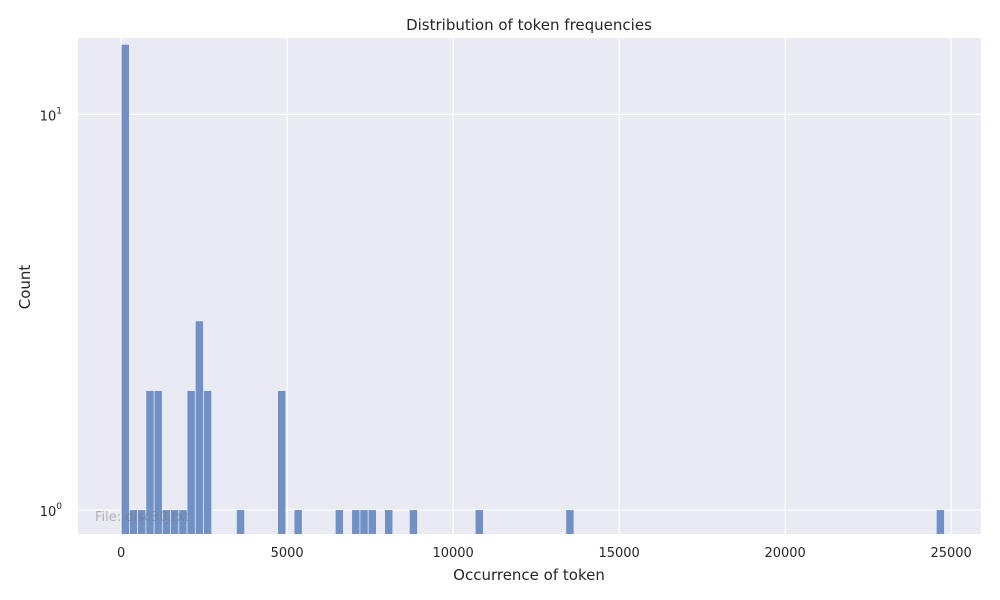 This screenshot has height=600, width=1000. Describe the element at coordinates (784, 553) in the screenshot. I see `x-tick-label: 20000` at that location.